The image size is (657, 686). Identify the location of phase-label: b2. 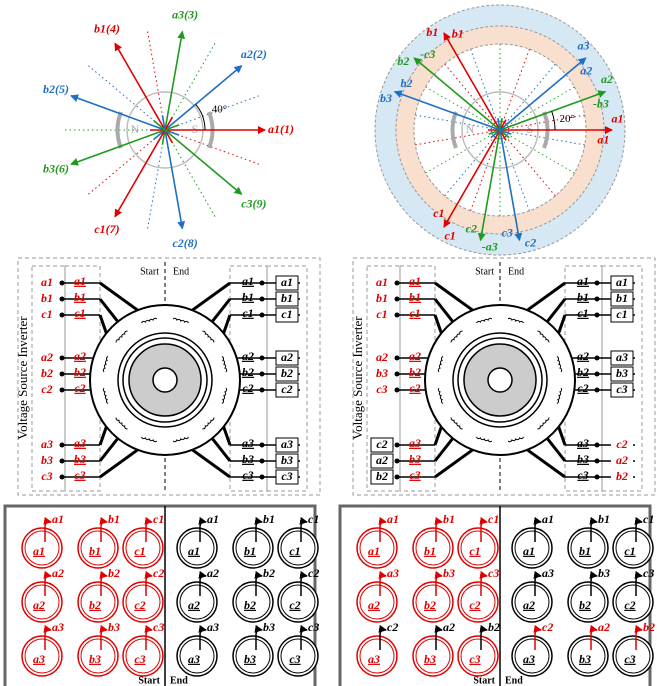
(382, 476).